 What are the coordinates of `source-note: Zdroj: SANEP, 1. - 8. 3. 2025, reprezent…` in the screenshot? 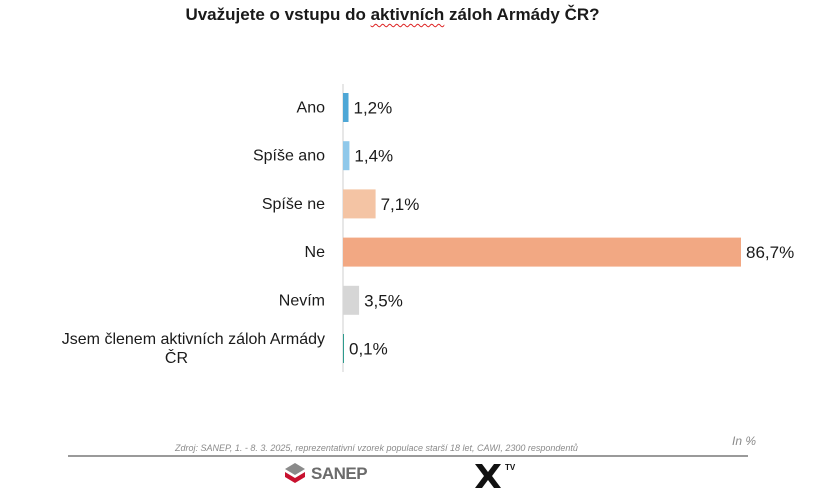 It's located at (376, 448).